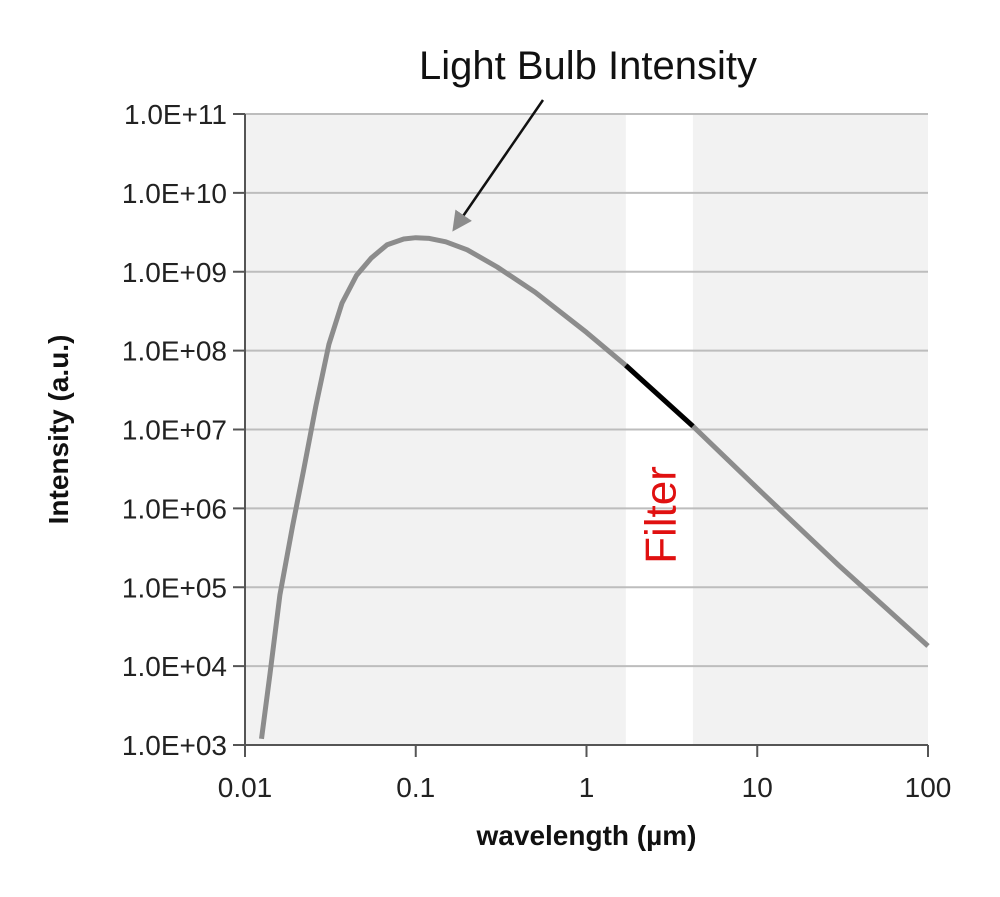 The image size is (1000, 897). I want to click on x-tick-label: 10, so click(757, 787).